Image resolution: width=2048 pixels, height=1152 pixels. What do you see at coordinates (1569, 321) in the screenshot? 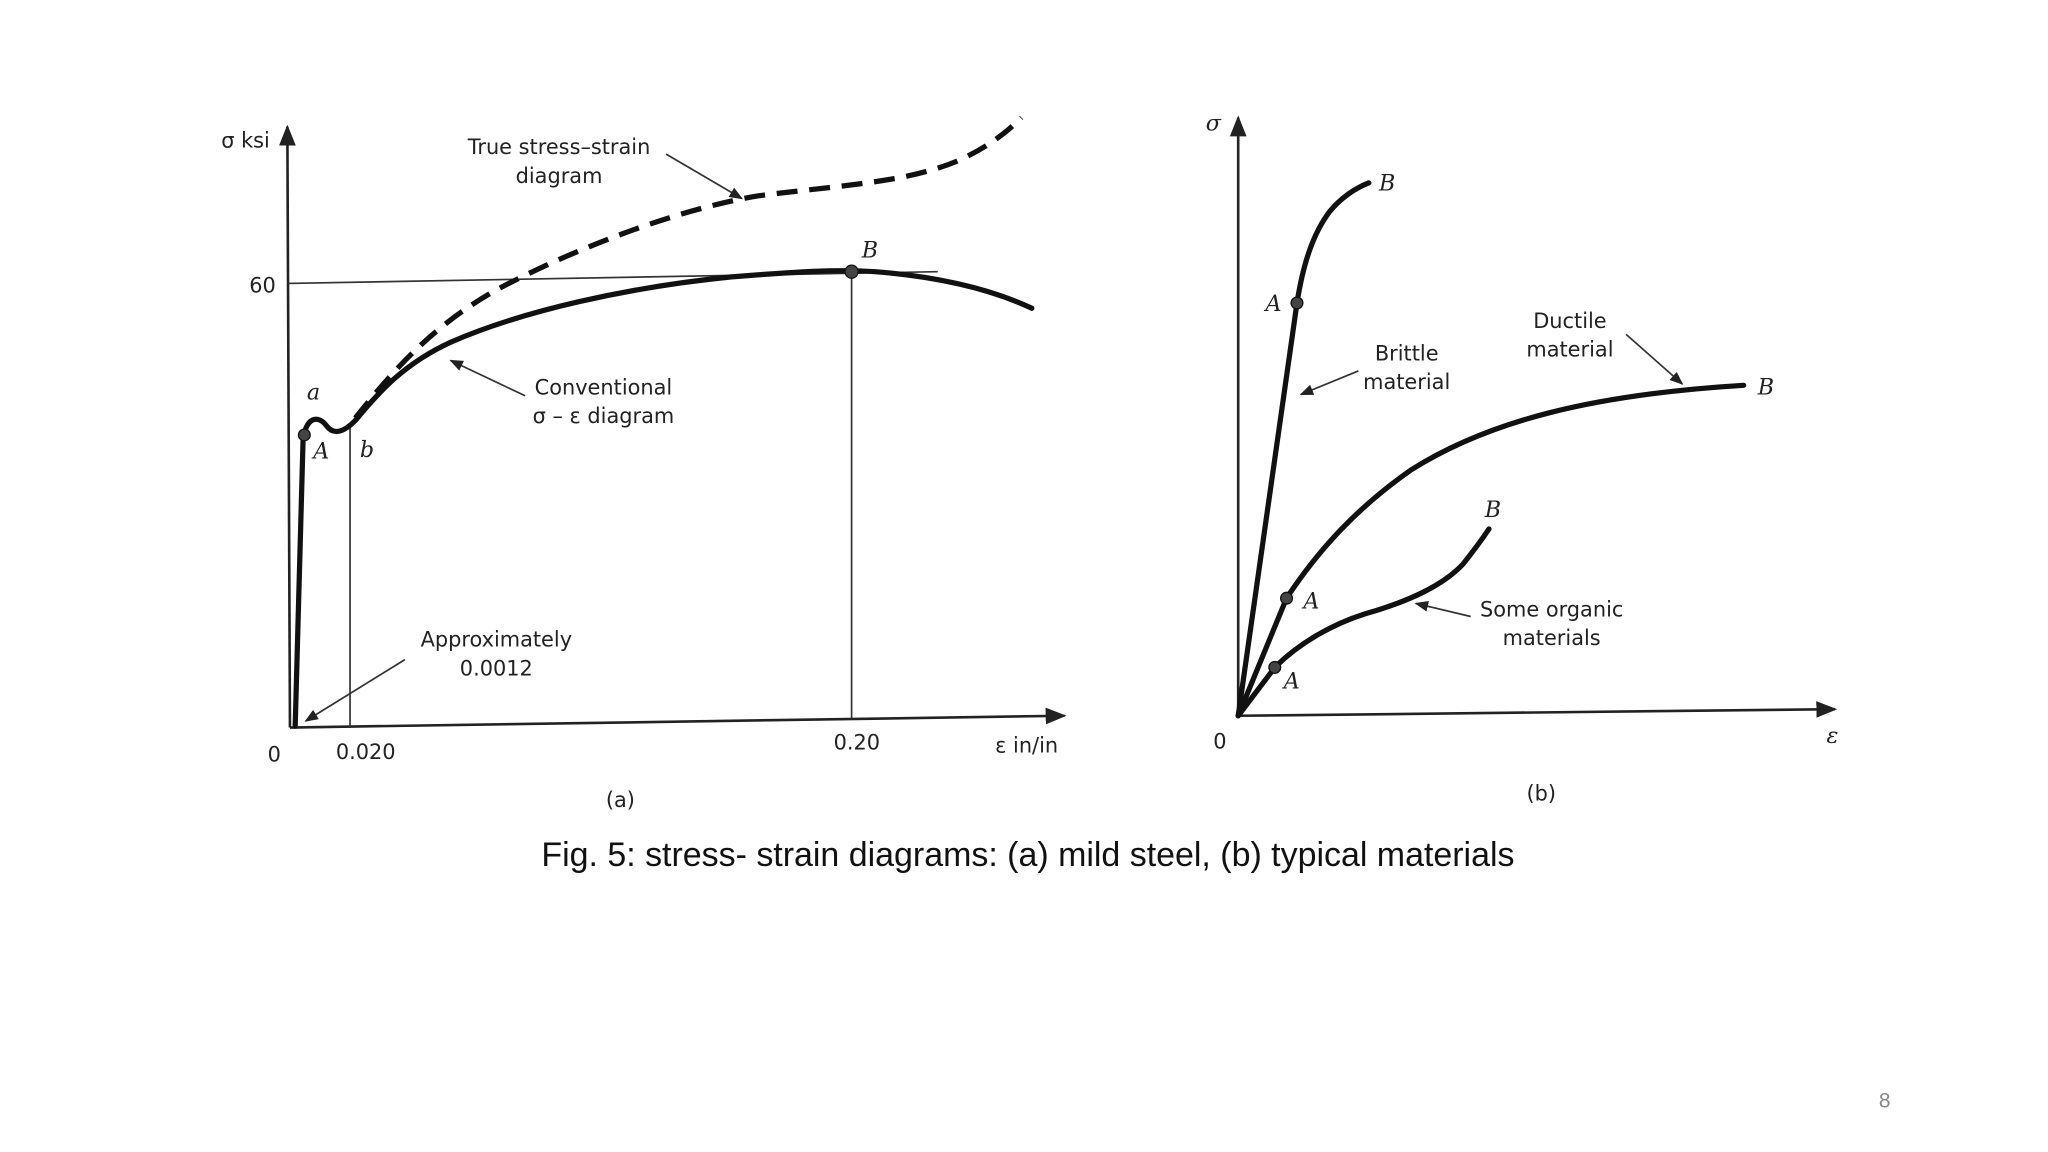
I see `annotation: Ductile` at bounding box center [1569, 321].